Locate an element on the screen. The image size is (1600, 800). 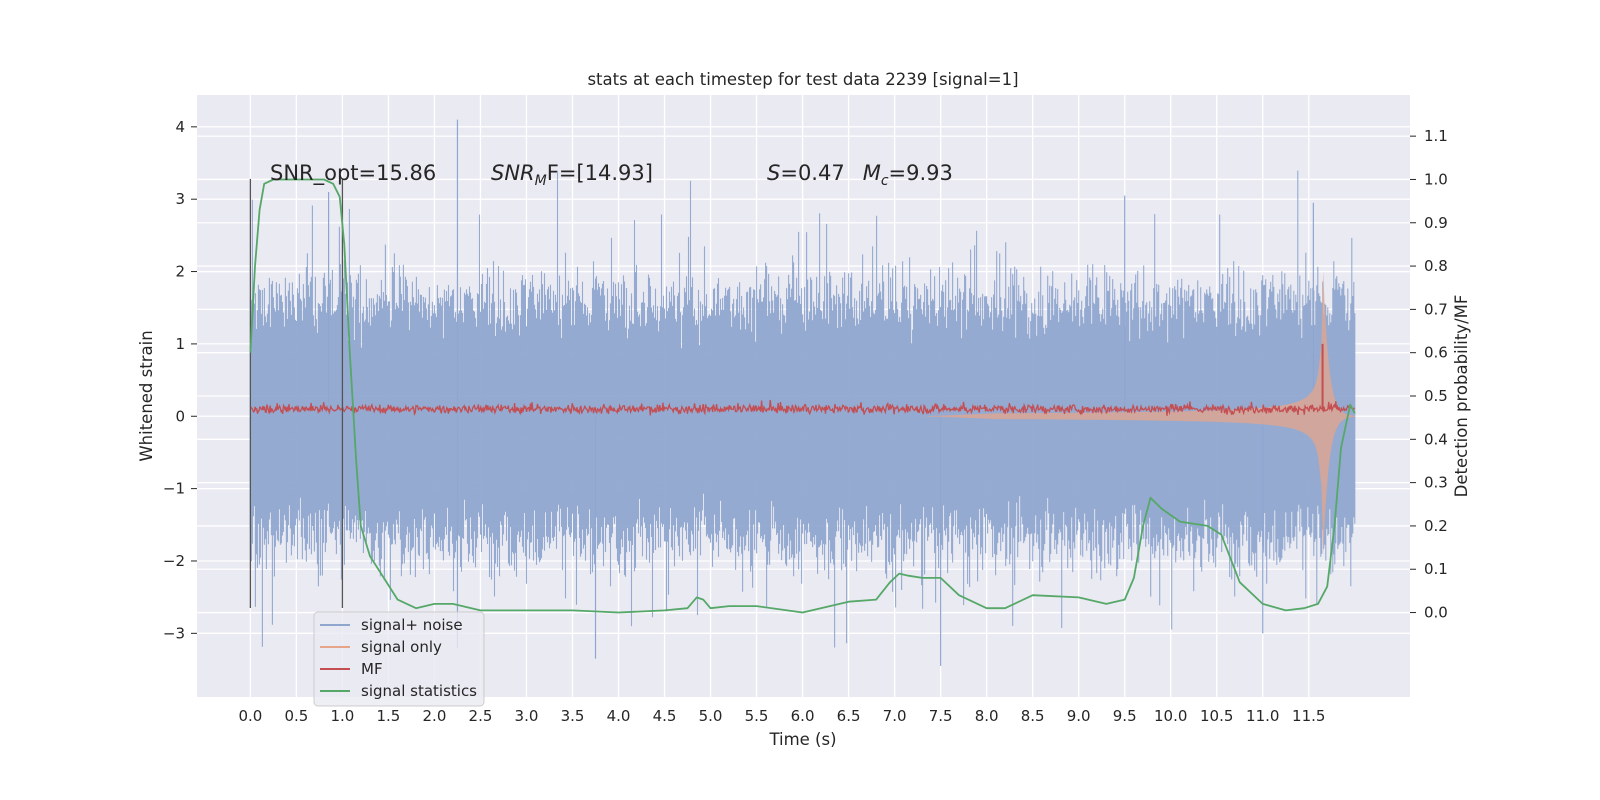
x-axis-title: Time (s) is located at coordinates (802, 739).